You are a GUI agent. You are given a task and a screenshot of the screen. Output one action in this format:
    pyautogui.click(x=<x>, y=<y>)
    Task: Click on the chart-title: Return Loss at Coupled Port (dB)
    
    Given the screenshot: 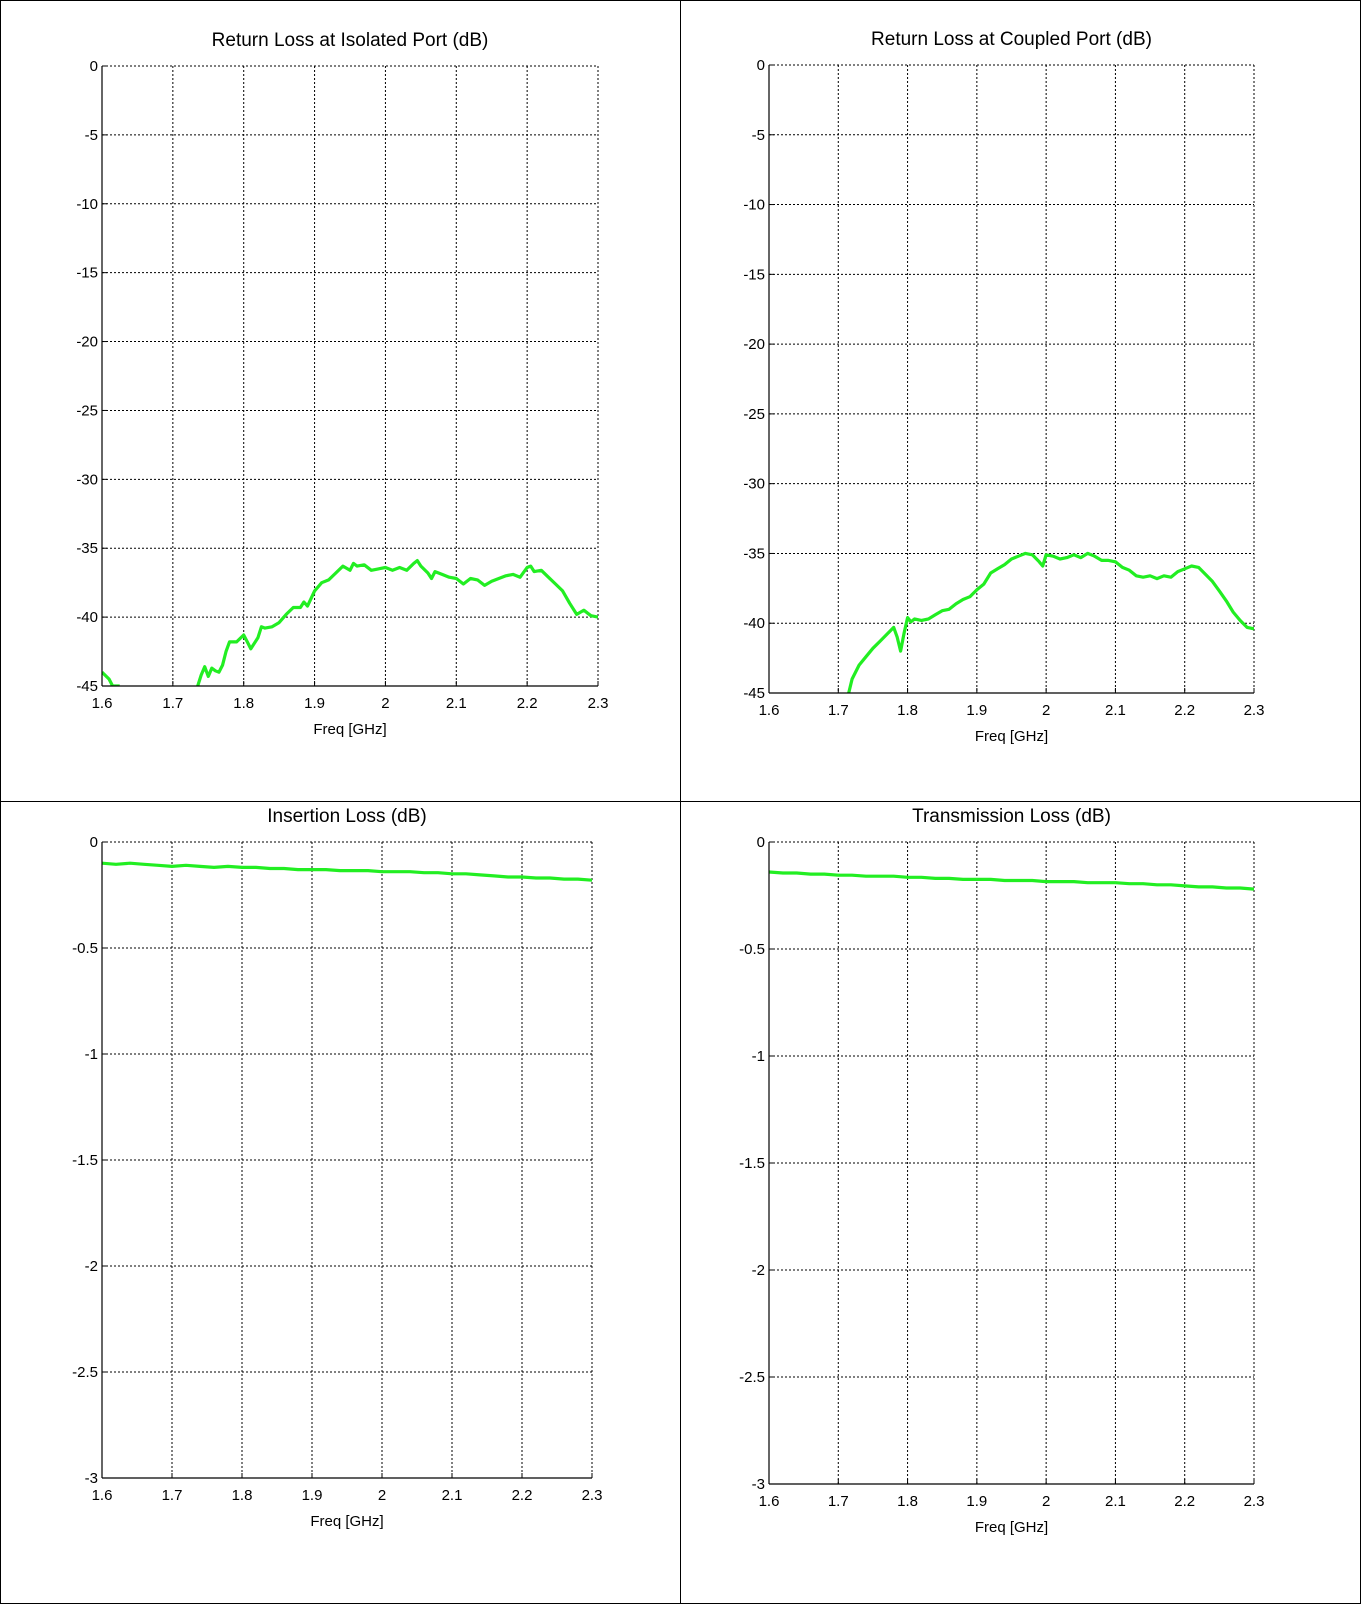 What is the action you would take?
    pyautogui.click(x=1011, y=39)
    